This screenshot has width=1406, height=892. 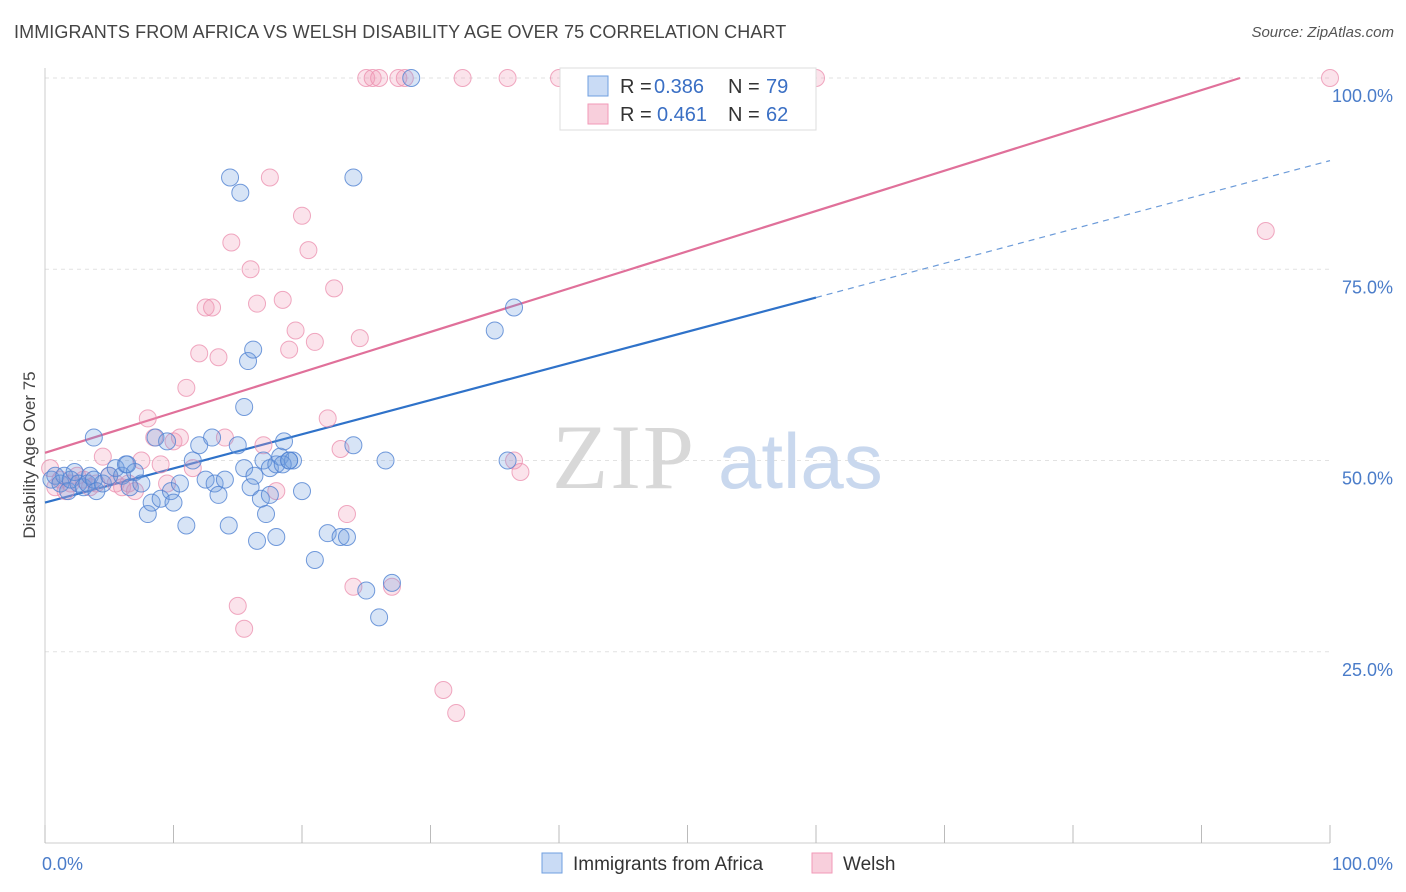 I want to click on y-axis-label: Disability Age Over 75, so click(x=29, y=454).